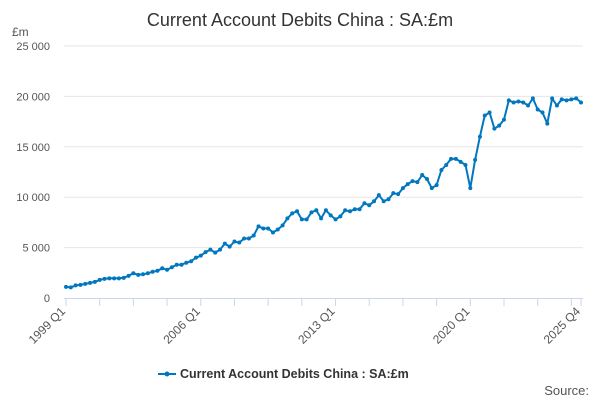  I want to click on y-tick-label: 25 000, so click(33, 47).